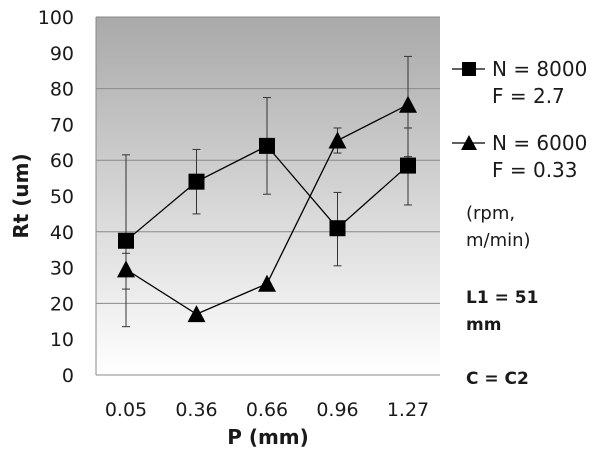 Image resolution: width=605 pixels, height=449 pixels. Describe the element at coordinates (539, 69) in the screenshot. I see `legend-label-1-line1: N = 8000` at that location.